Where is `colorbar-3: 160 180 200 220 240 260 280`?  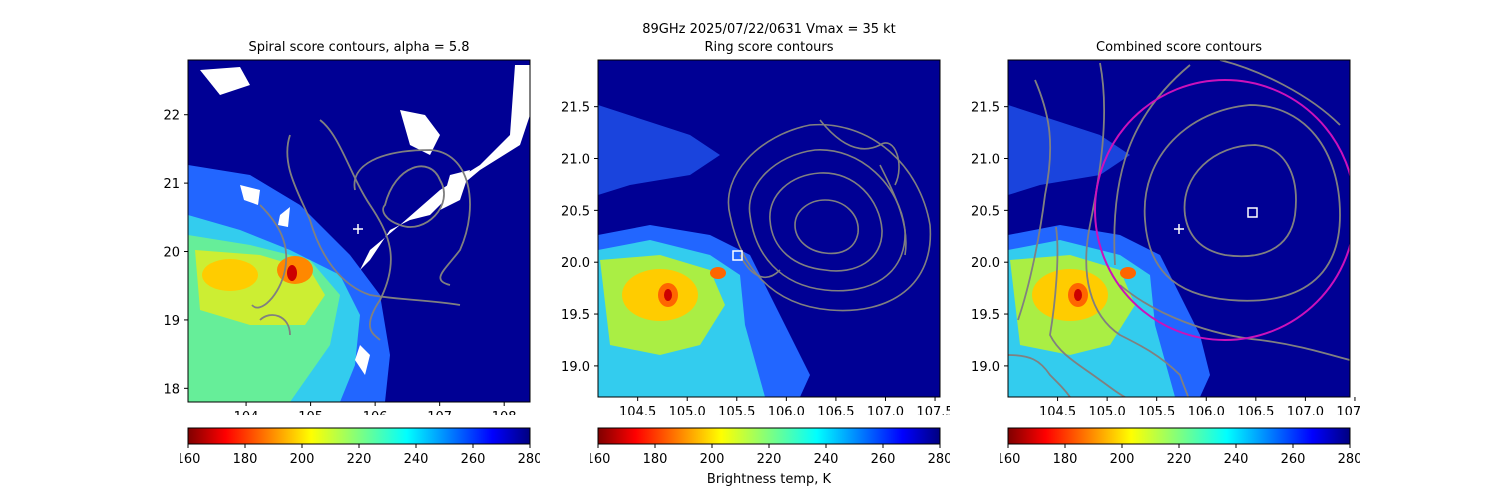
colorbar-3: 160 180 200 220 240 260 280 is located at coordinates (1180, 447).